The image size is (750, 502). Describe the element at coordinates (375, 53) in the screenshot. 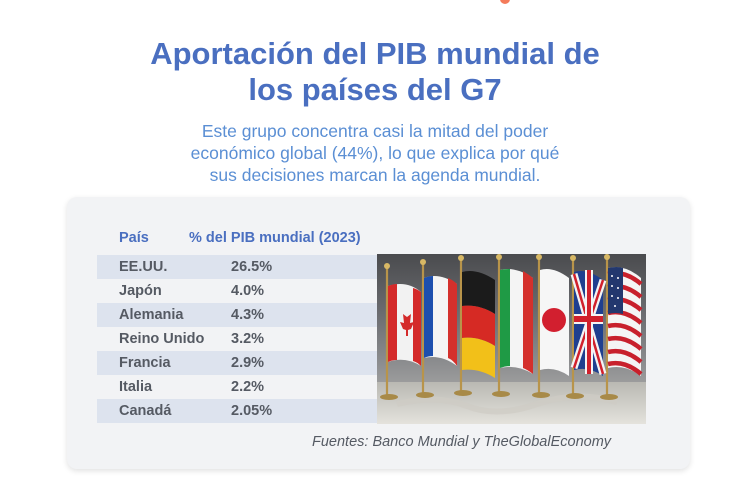

I see `title-line-1: Aportación del PIB mundial de` at that location.